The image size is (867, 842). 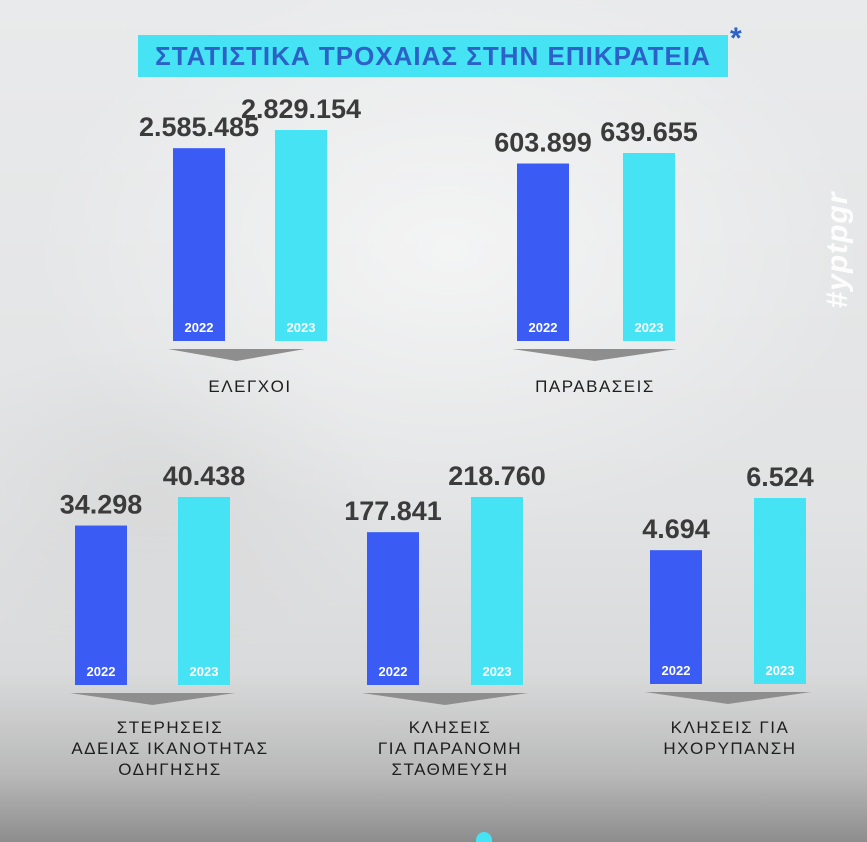 What do you see at coordinates (676, 529) in the screenshot?
I see `bar-value-label: 4.694` at bounding box center [676, 529].